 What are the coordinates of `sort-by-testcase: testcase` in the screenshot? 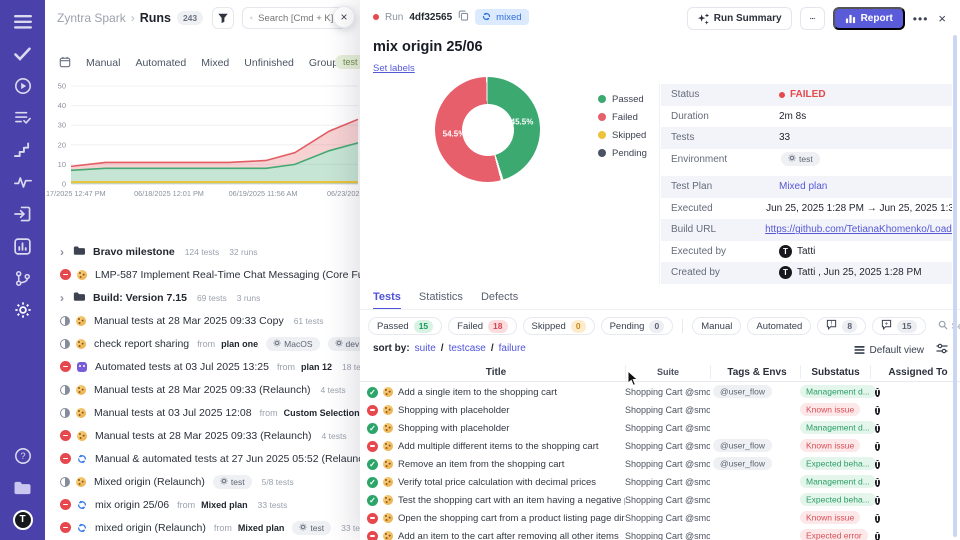 It's located at (467, 348).